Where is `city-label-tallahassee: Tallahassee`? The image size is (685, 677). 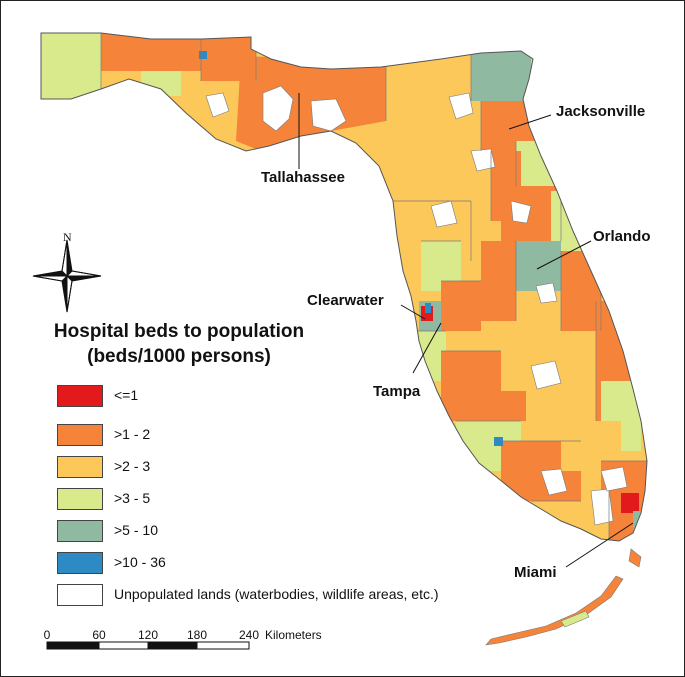 city-label-tallahassee: Tallahassee is located at coordinates (303, 177).